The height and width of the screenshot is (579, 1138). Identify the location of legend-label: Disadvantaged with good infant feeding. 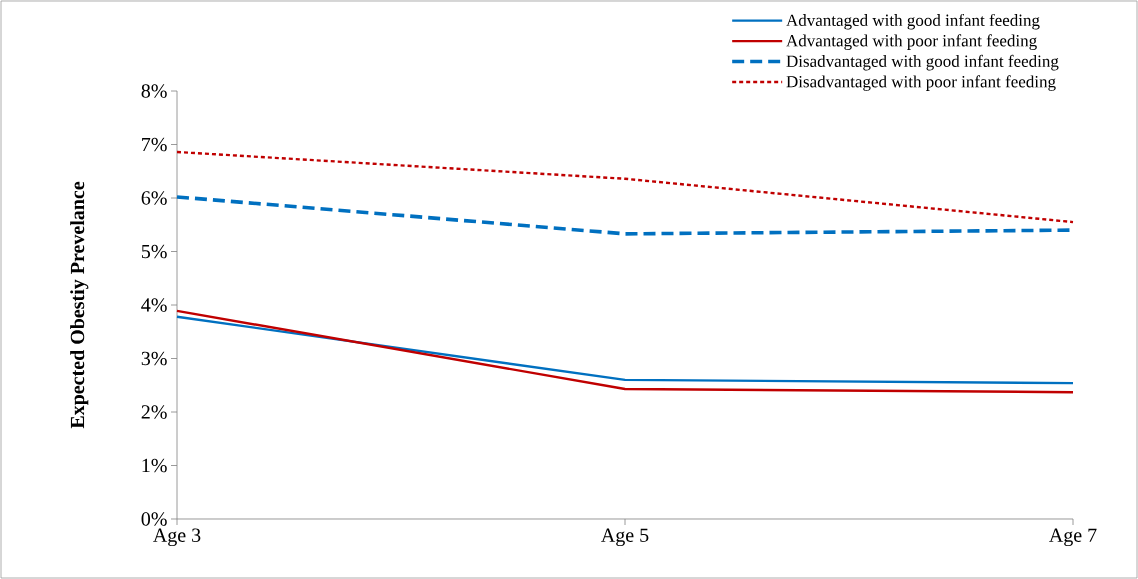
(922, 62).